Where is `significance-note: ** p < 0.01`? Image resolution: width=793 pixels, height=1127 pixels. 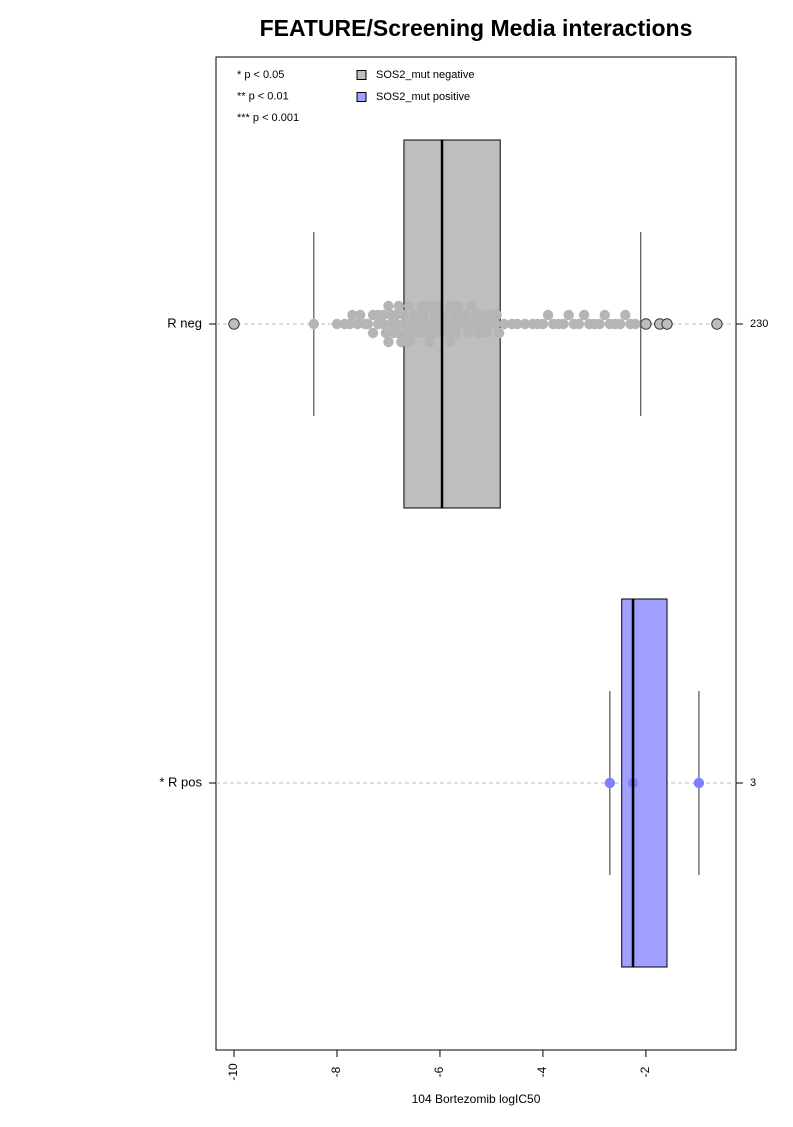
significance-note: ** p < 0.01 is located at coordinates (263, 96).